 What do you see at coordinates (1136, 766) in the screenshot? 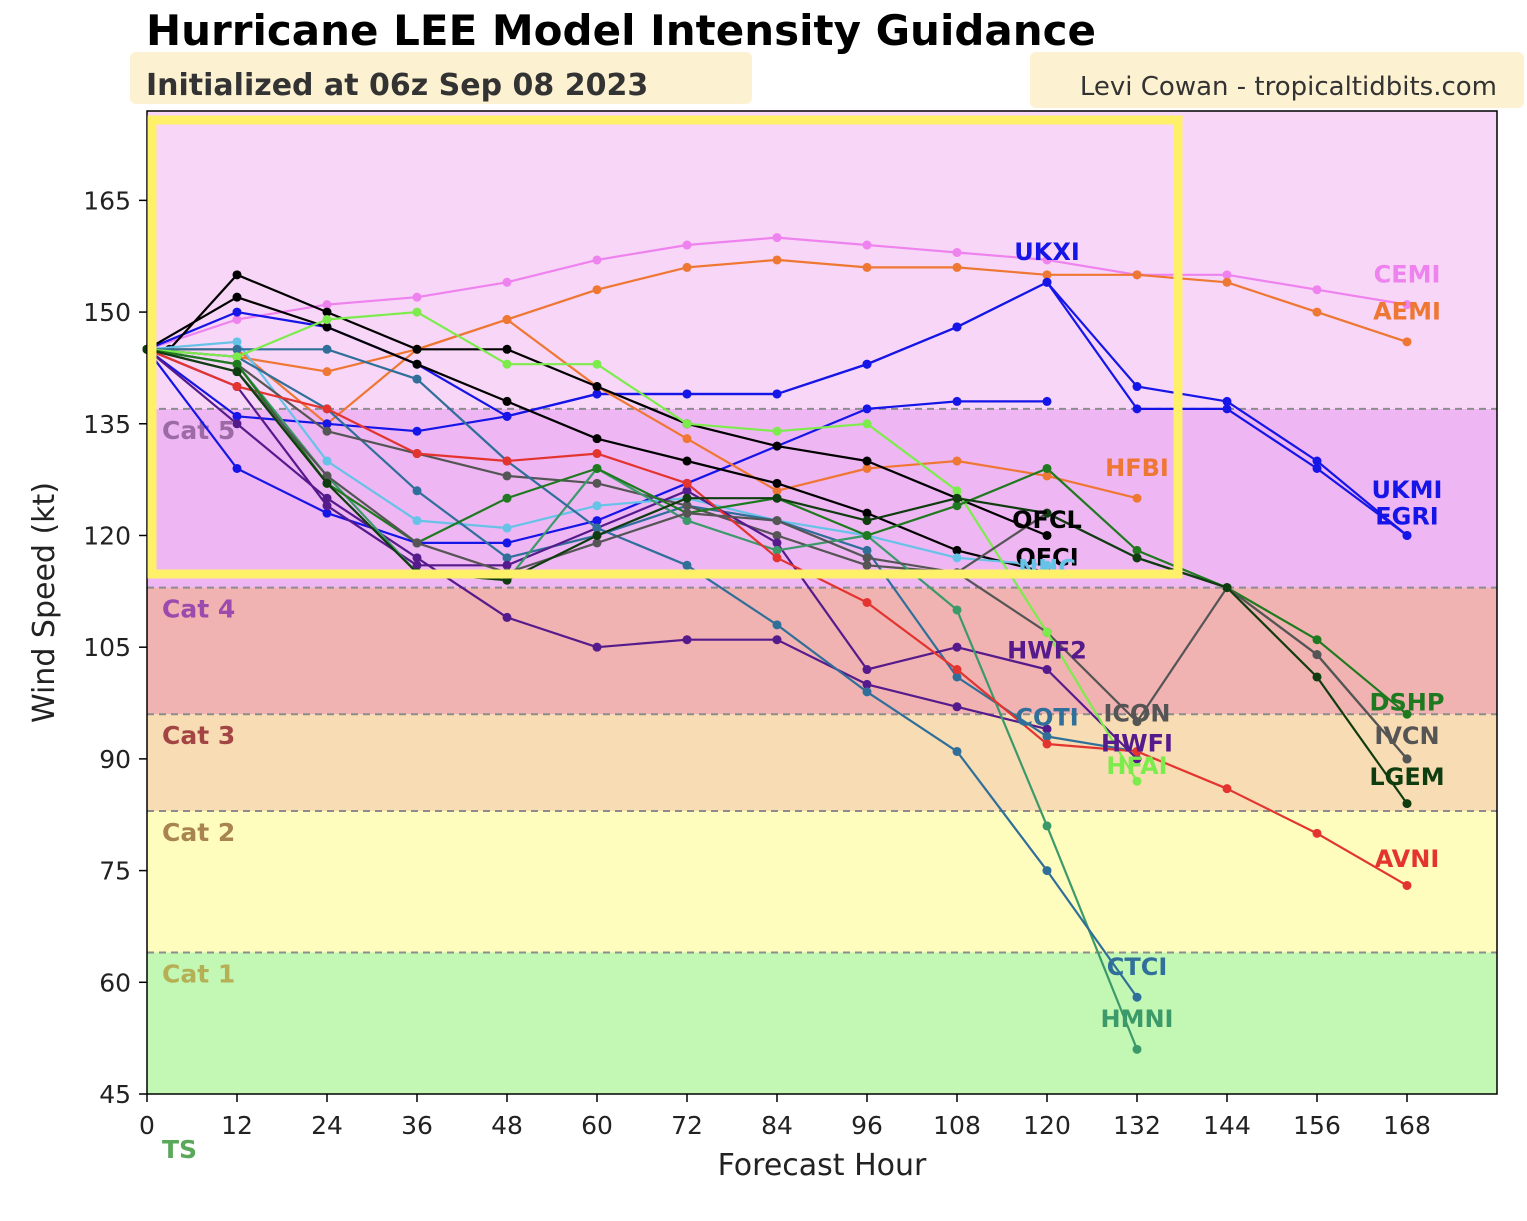
I see `series-label-hfai: HFAI` at bounding box center [1136, 766].